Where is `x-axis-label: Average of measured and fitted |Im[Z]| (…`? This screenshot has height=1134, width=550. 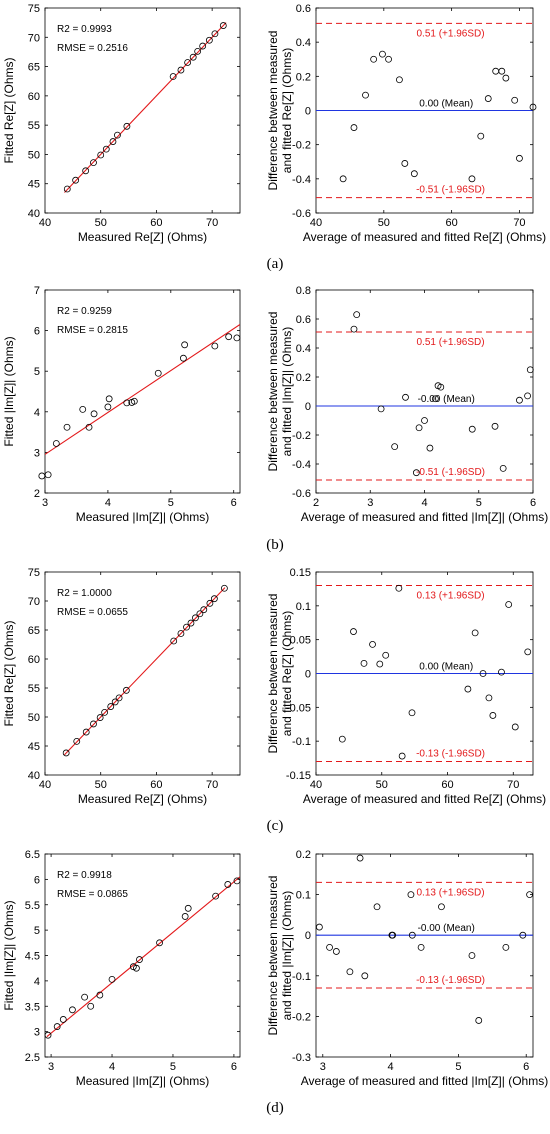 x-axis-label: Average of measured and fitted |Im[Z]| (… is located at coordinates (424, 517).